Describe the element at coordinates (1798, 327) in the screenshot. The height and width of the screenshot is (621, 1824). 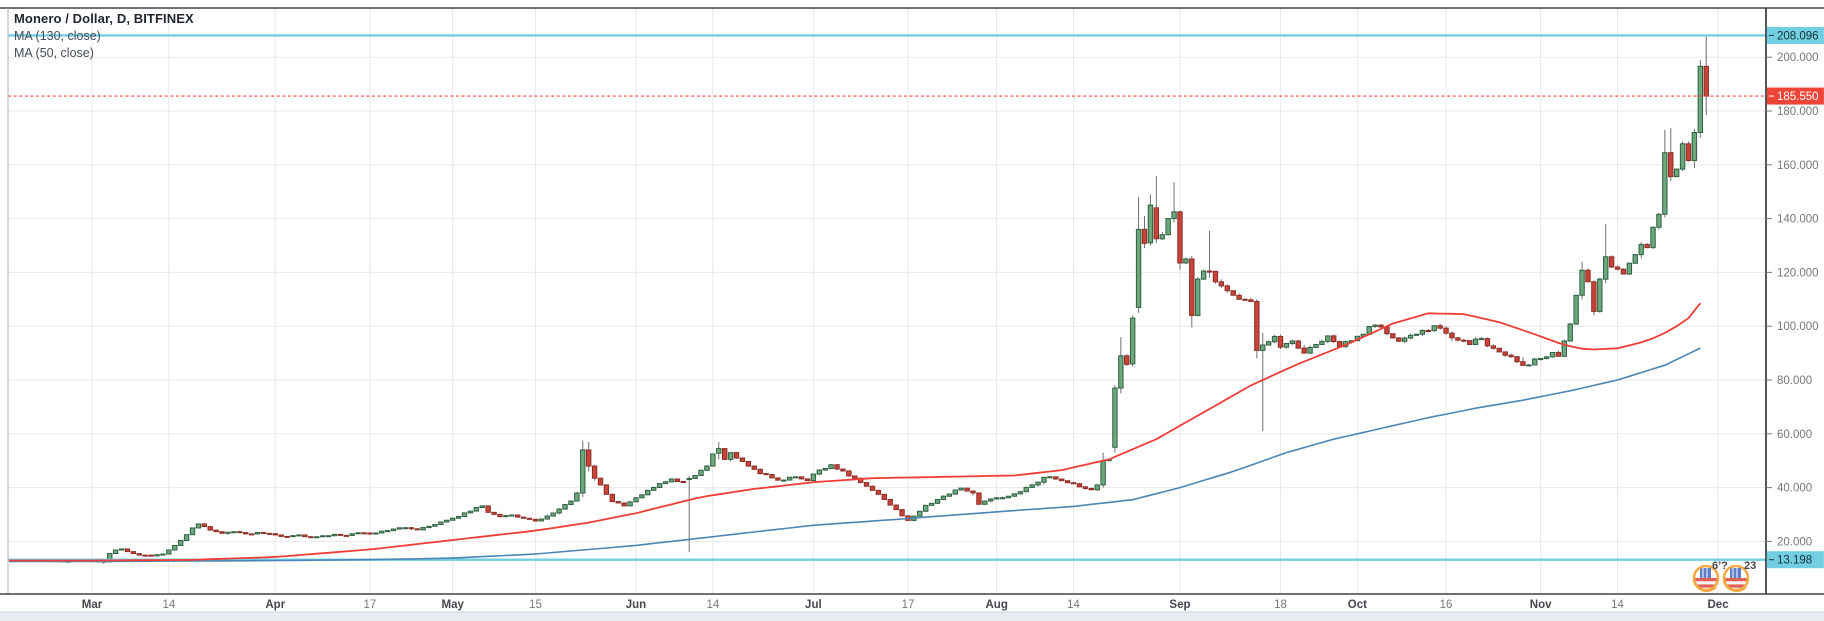
I see `price-tick-label: 100.000` at that location.